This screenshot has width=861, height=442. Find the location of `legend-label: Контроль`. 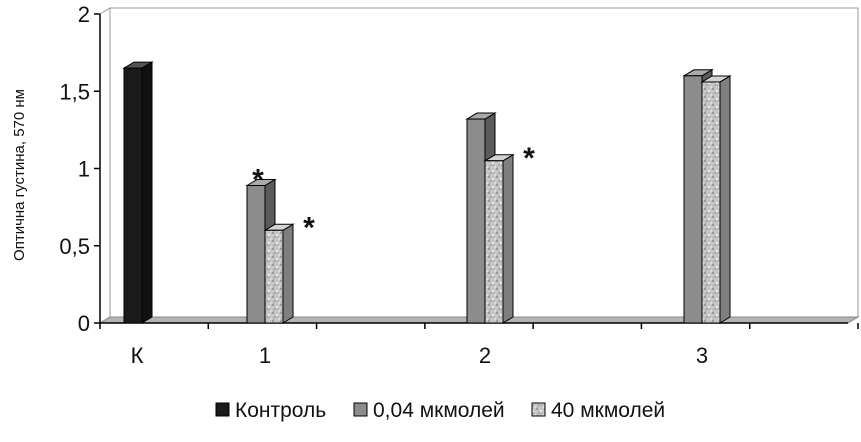

legend-label: Контроль is located at coordinates (280, 410).